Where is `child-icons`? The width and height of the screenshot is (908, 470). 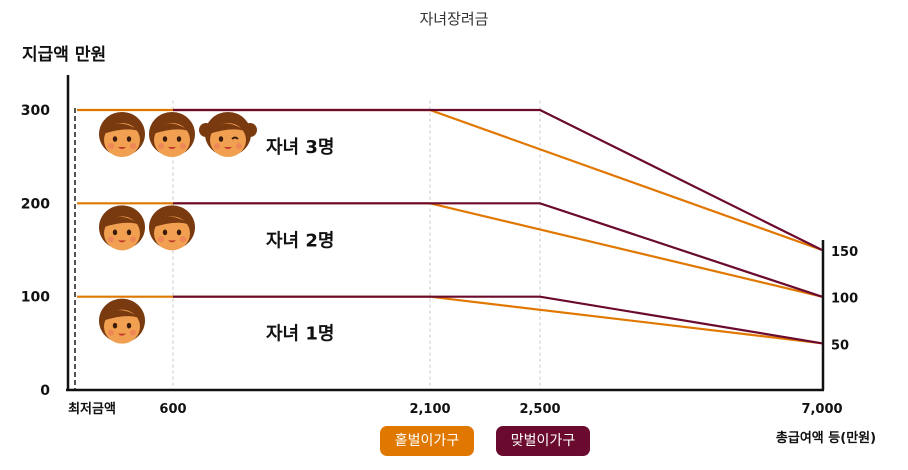
child-icons is located at coordinates (178, 228).